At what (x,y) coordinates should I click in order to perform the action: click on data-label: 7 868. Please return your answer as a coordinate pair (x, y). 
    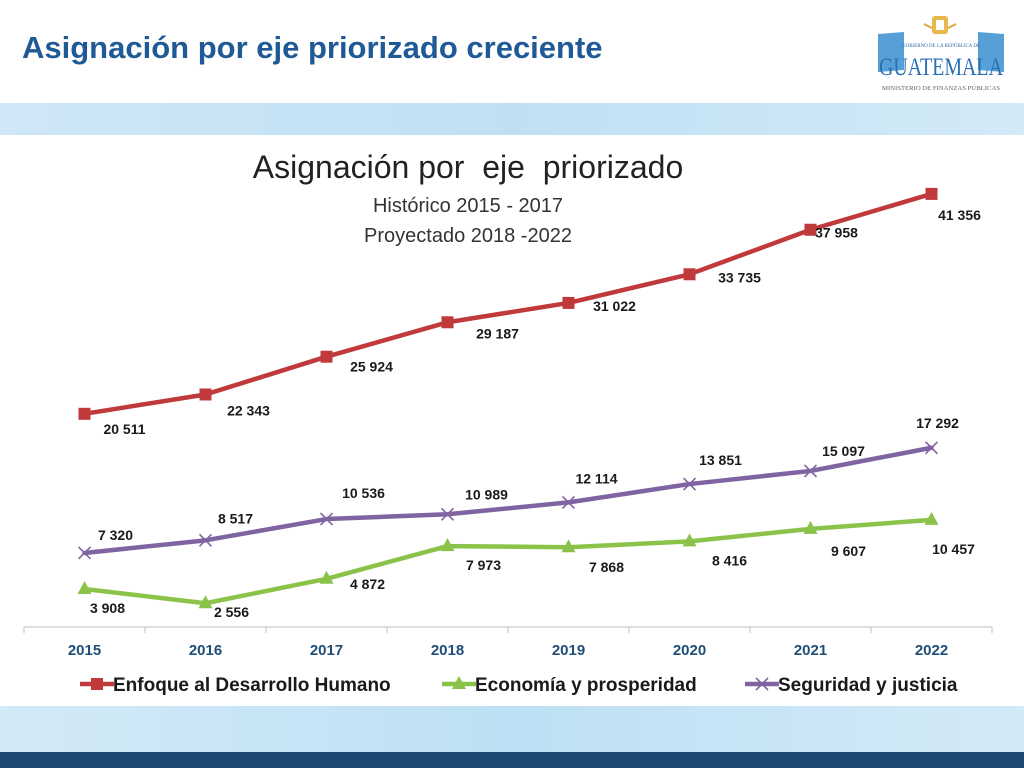
    Looking at the image, I should click on (606, 567).